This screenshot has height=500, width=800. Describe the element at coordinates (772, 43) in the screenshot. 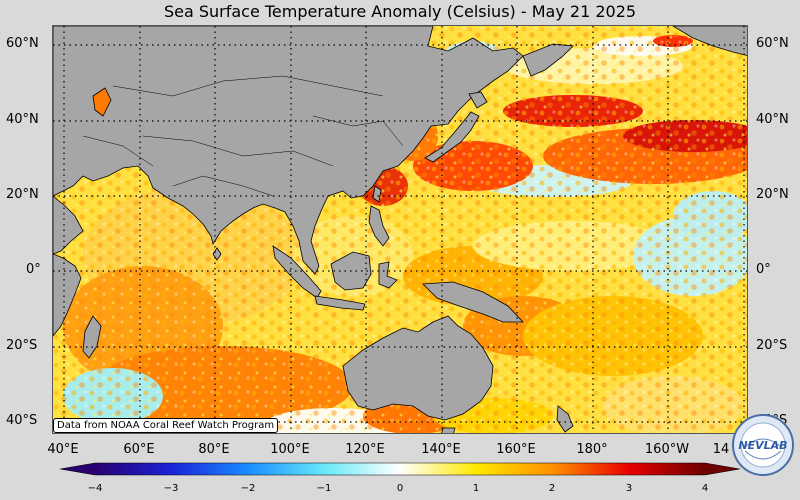

I see `lat-label-60n-right: 60°N` at that location.